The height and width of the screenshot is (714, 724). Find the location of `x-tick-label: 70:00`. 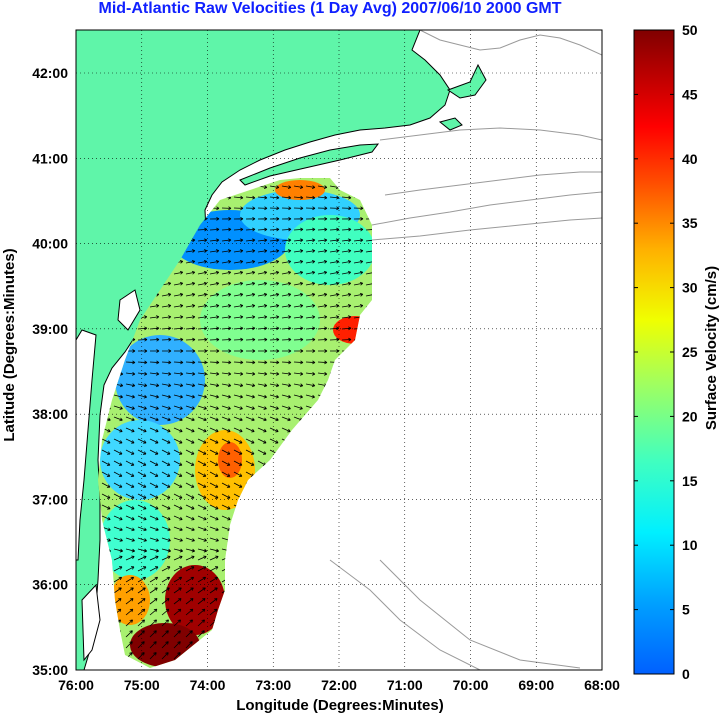

x-tick-label: 70:00 is located at coordinates (471, 685).